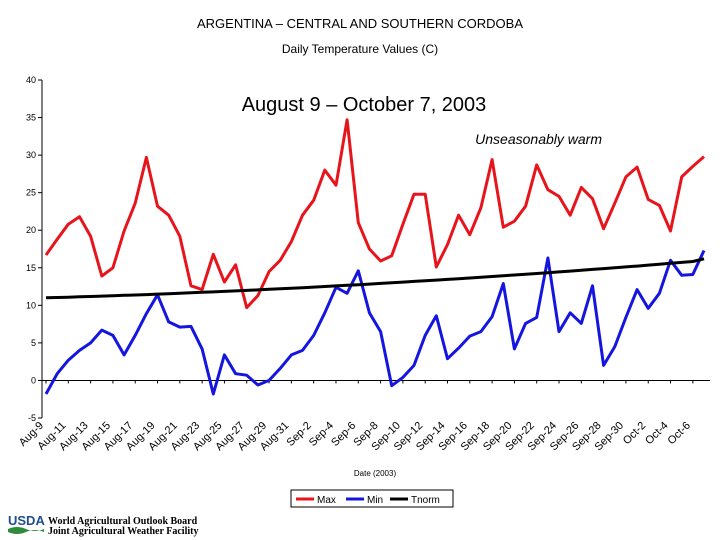  What do you see at coordinates (375, 500) in the screenshot?
I see `legend-label-min: Min` at bounding box center [375, 500].